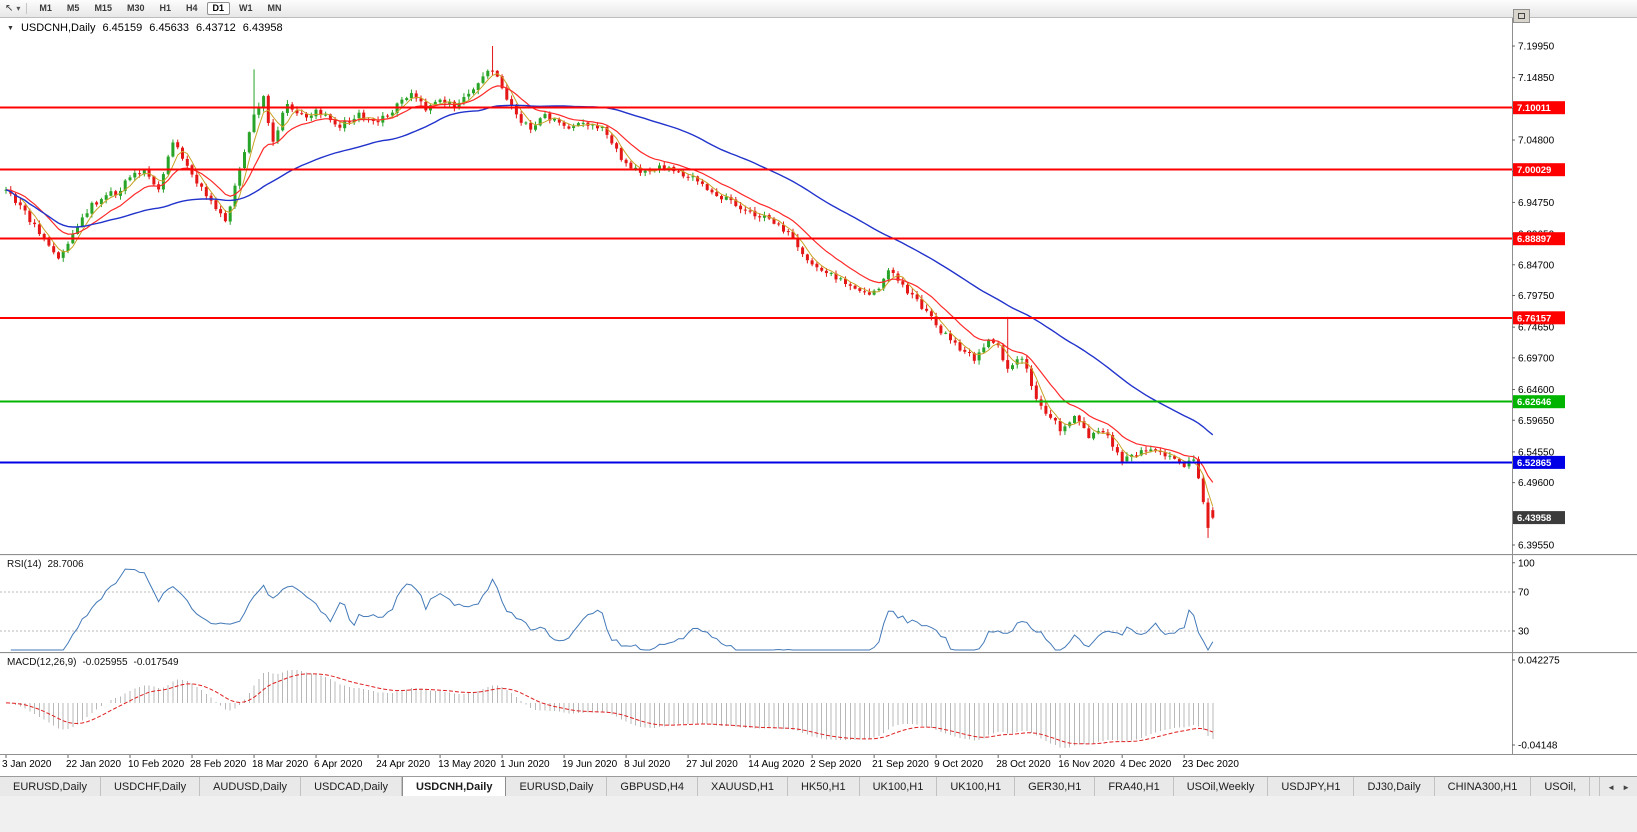 The image size is (1637, 832). I want to click on scroll-tabs-right-button: ►, so click(1626, 787).